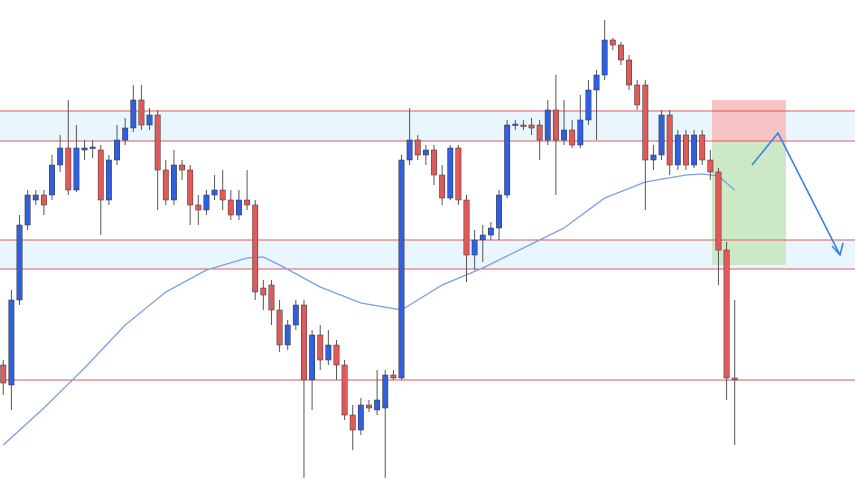 The image size is (855, 480). I want to click on projection-arrow, so click(797, 194).